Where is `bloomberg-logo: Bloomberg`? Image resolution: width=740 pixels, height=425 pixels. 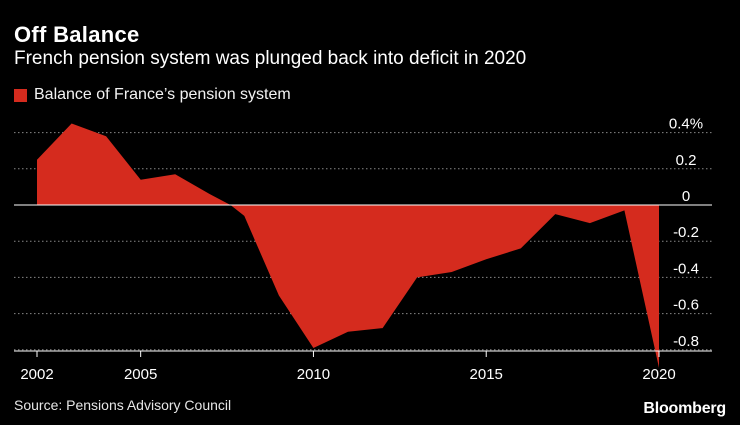 bloomberg-logo: Bloomberg is located at coordinates (684, 408).